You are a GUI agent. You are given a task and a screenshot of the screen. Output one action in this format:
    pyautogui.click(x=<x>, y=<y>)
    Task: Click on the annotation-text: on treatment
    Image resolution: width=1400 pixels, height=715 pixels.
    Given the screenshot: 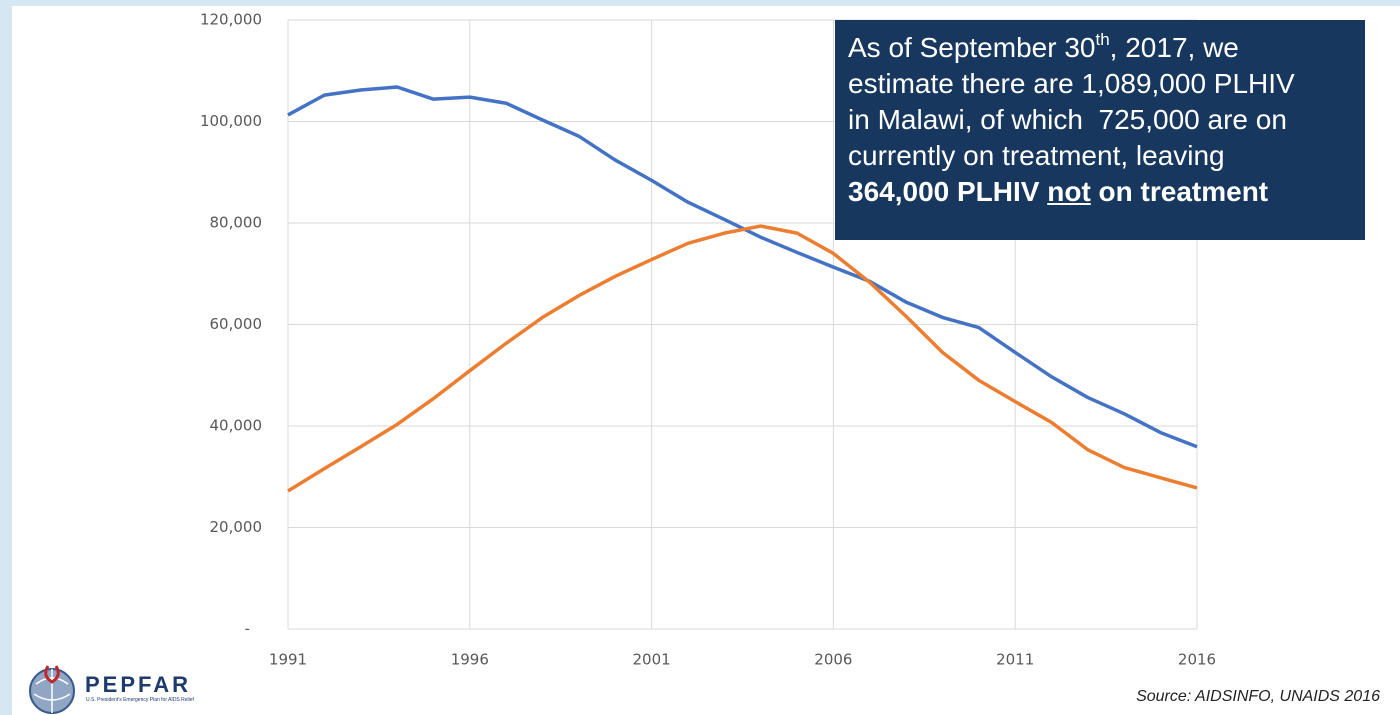 What is the action you would take?
    pyautogui.click(x=1183, y=191)
    